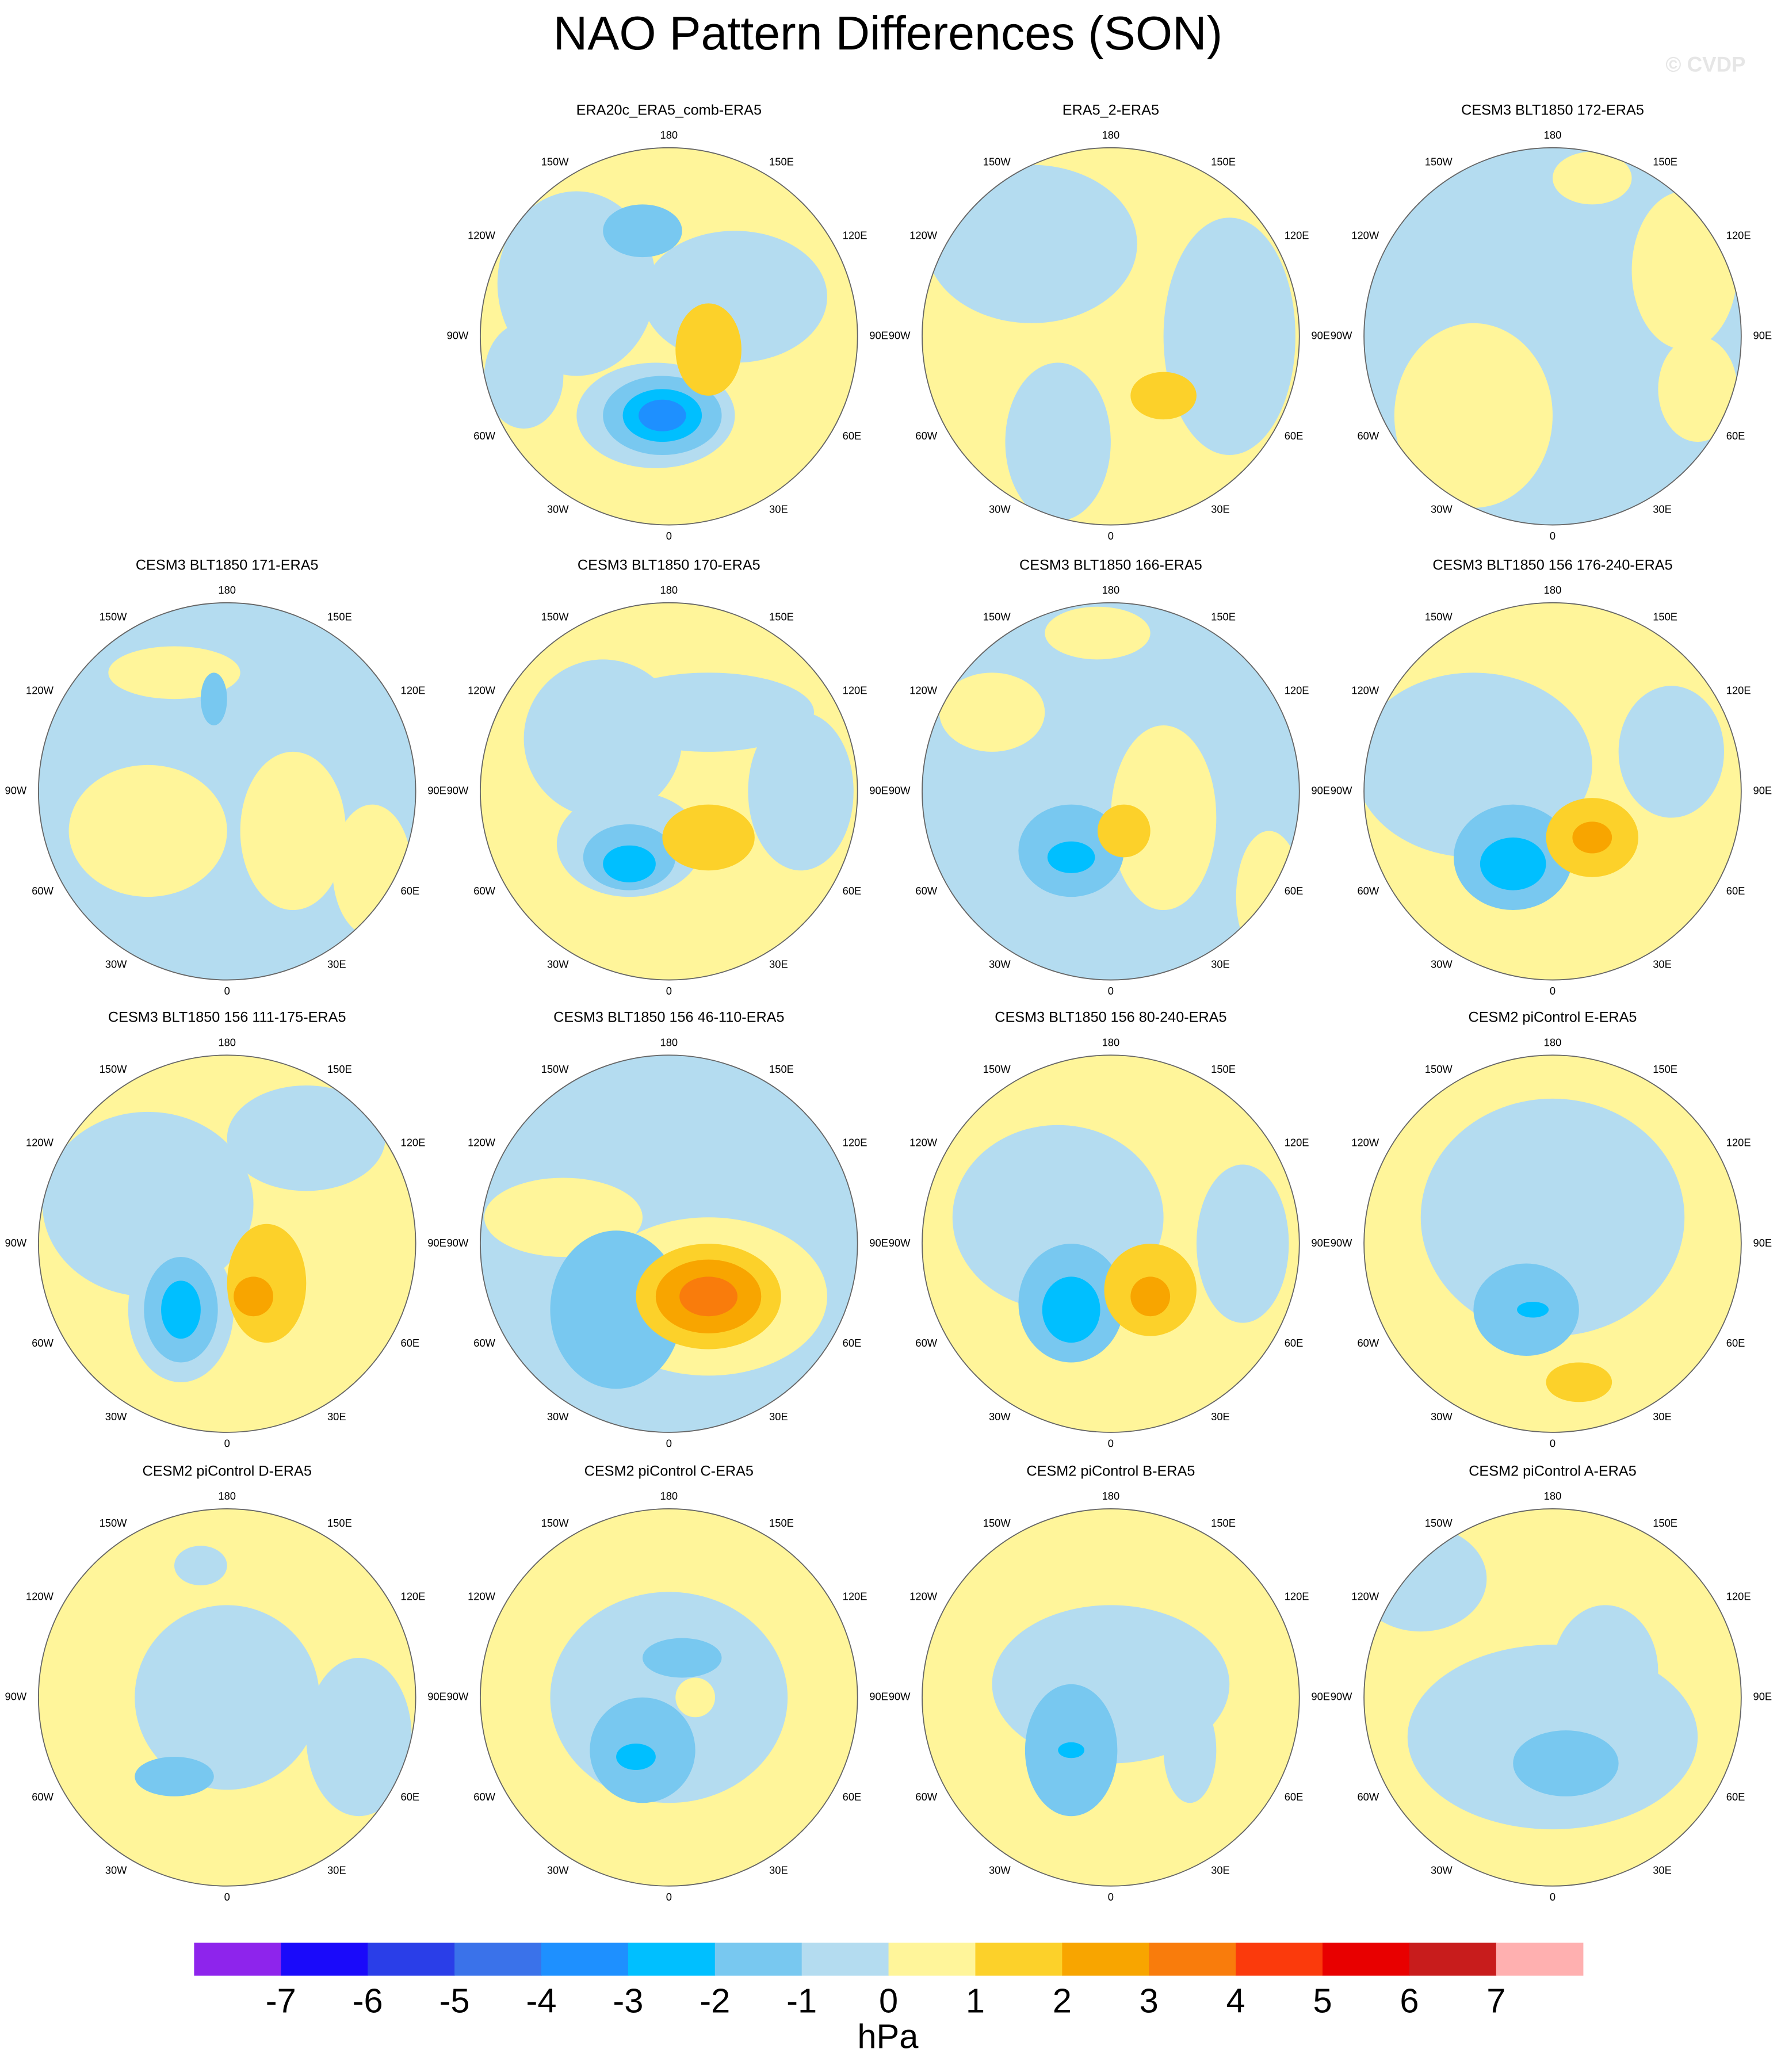 This screenshot has width=1781, height=2072. I want to click on panel-title: ERA5_2-ERA5, so click(1111, 110).